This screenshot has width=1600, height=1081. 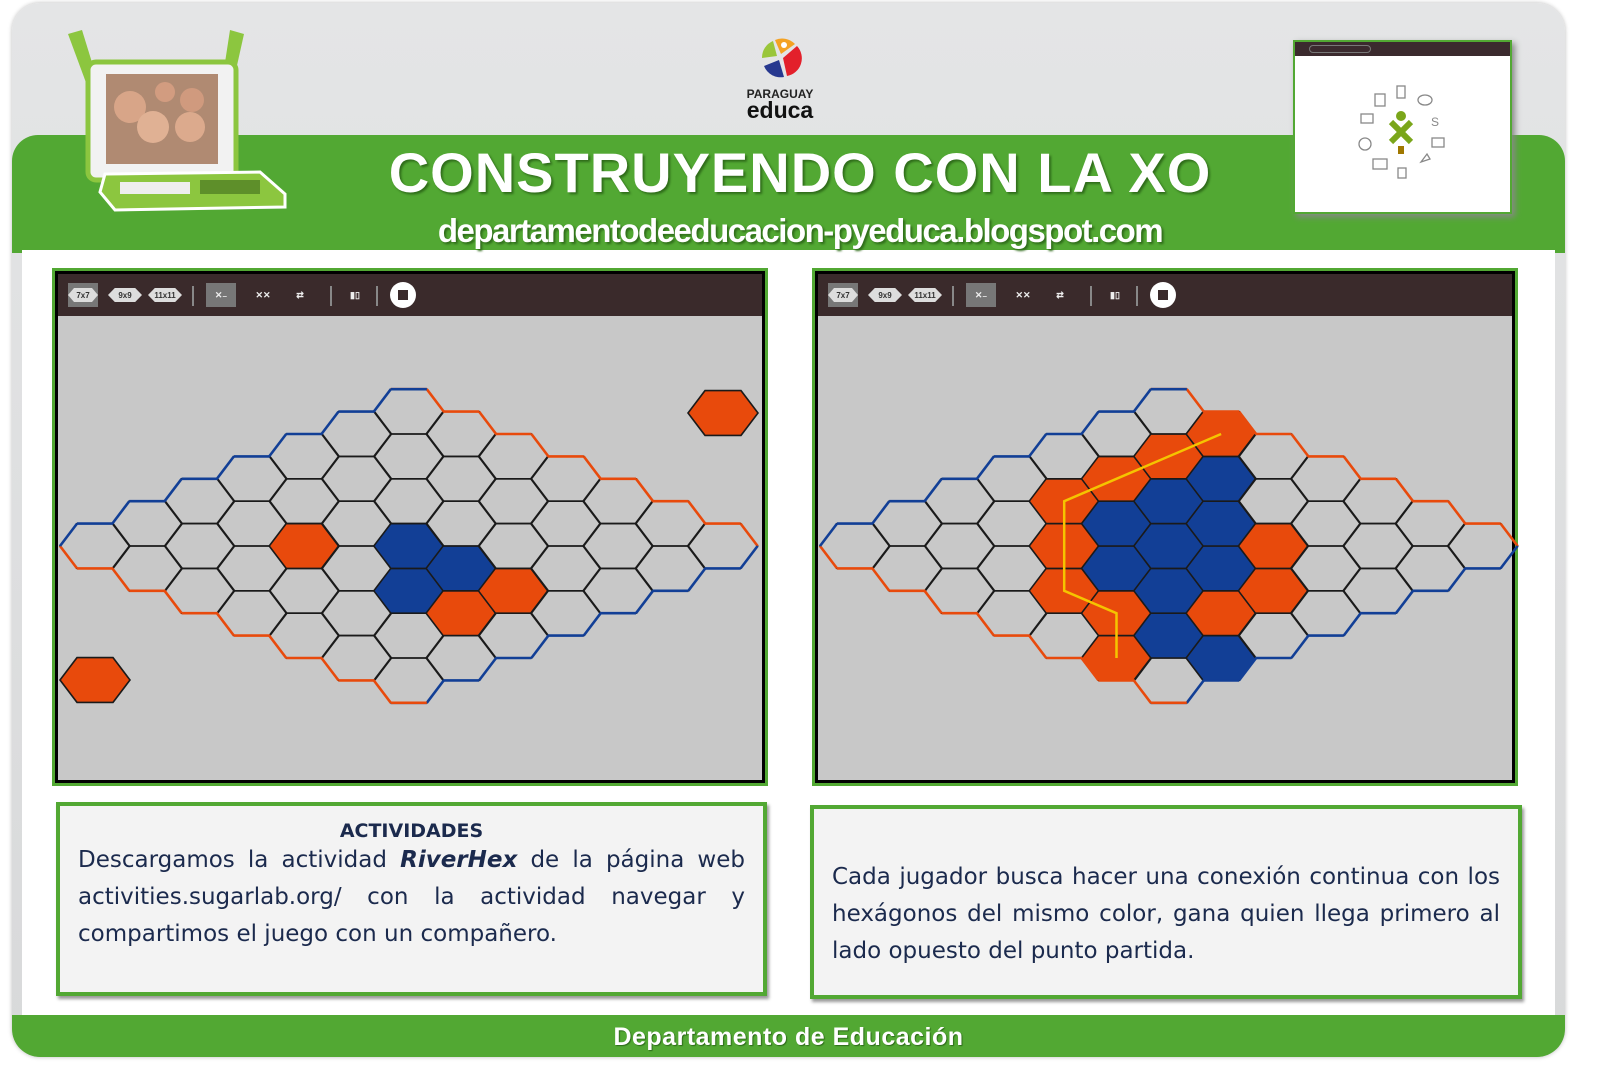 I want to click on share-icon: ▮▯, so click(x=355, y=294).